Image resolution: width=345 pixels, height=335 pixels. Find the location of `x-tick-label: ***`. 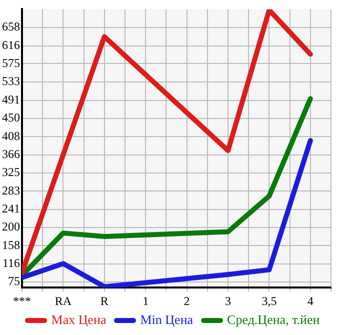

x-tick-label: *** is located at coordinates (22, 301).